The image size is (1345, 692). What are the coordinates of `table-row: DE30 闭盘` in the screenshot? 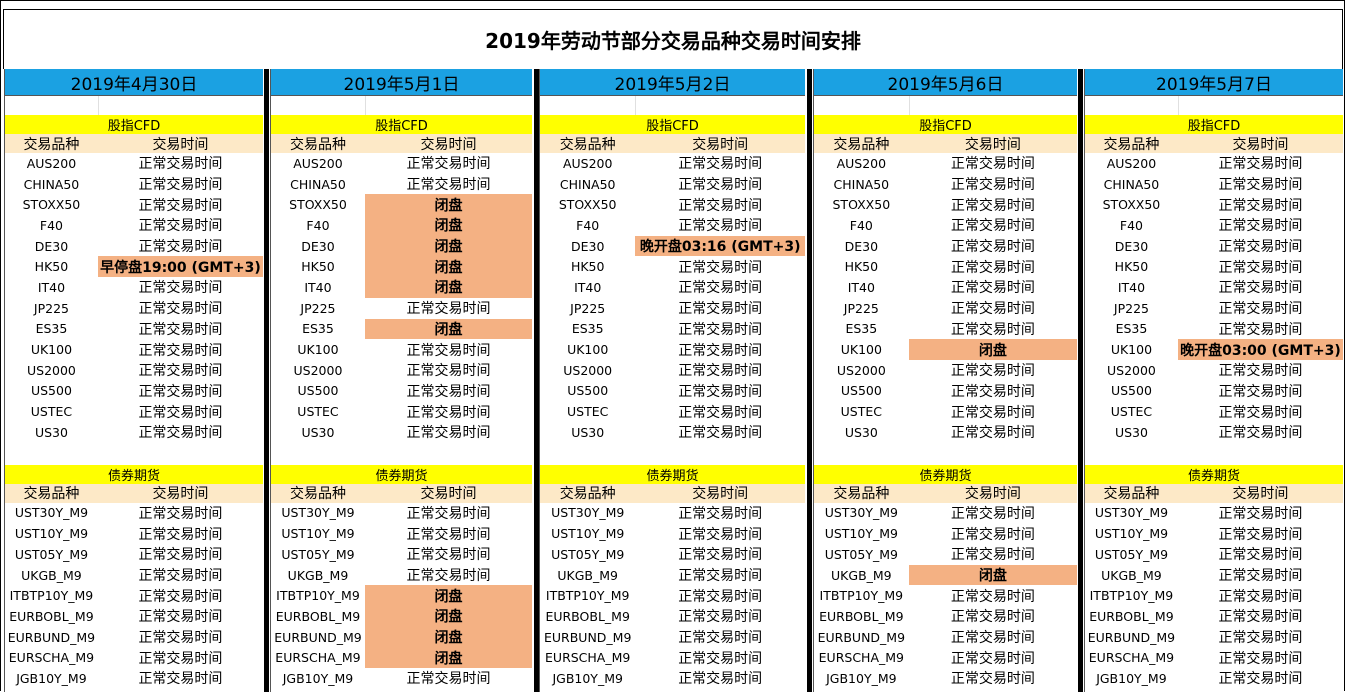 It's located at (401, 246).